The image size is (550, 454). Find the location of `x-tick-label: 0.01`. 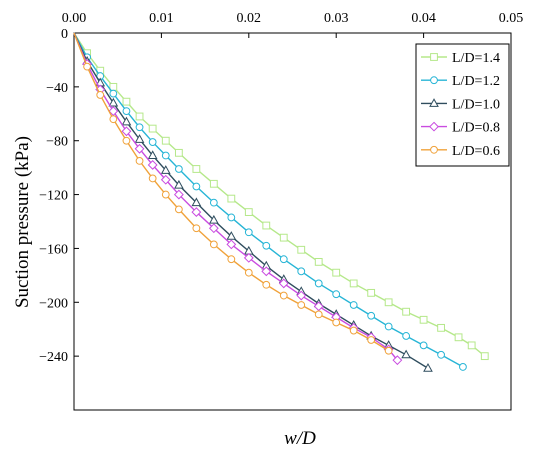

x-tick-label: 0.01 is located at coordinates (161, 18).